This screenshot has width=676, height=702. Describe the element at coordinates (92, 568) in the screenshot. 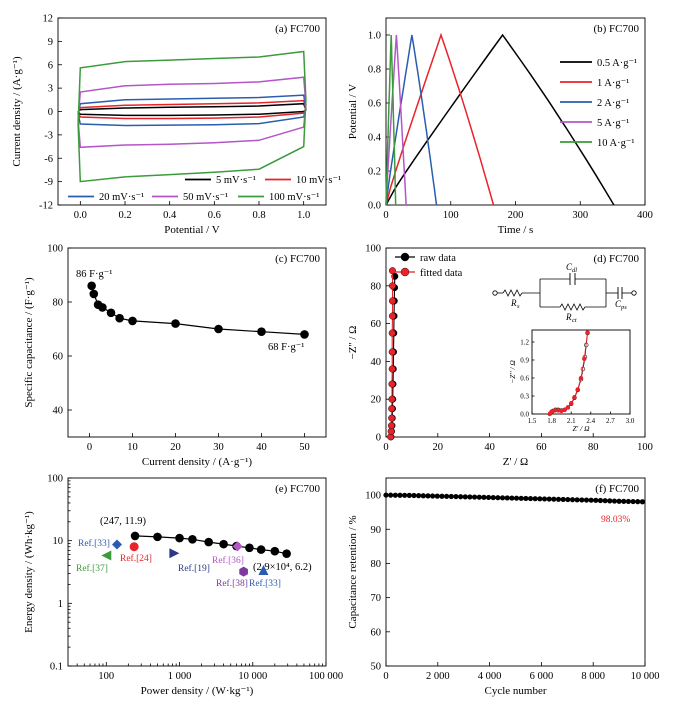

I see `reference-label: Ref.[37]` at that location.